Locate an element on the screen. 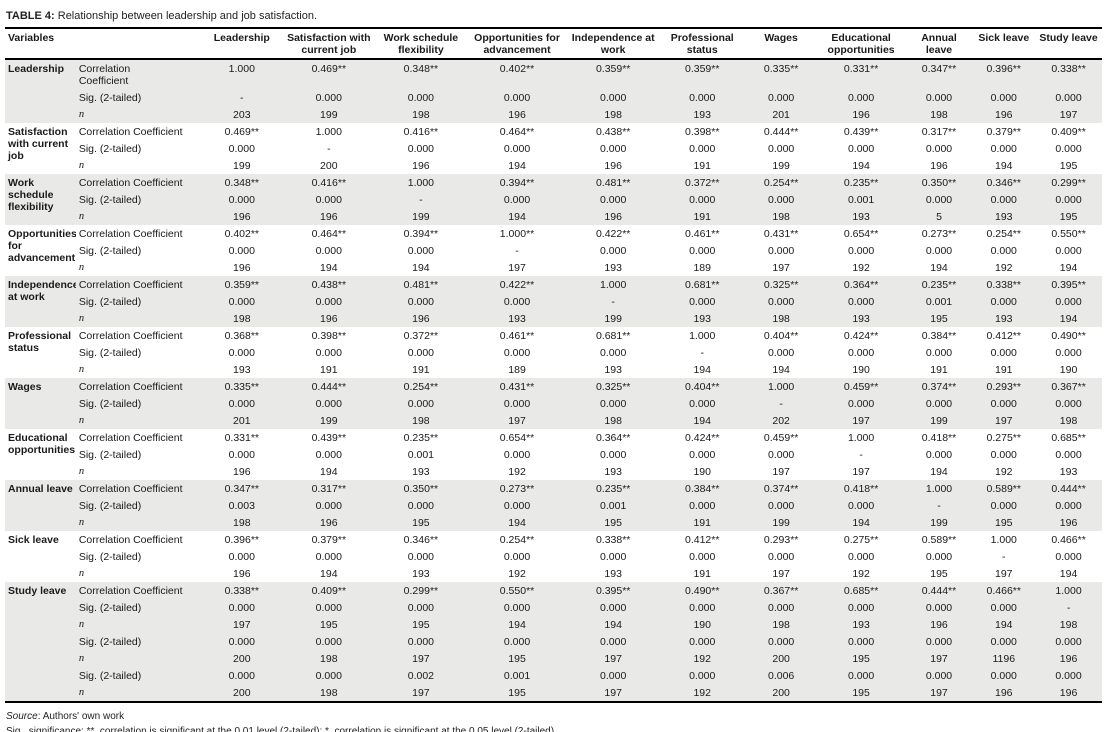 The width and height of the screenshot is (1110, 732). header-col-9: Annual leave is located at coordinates (939, 44).